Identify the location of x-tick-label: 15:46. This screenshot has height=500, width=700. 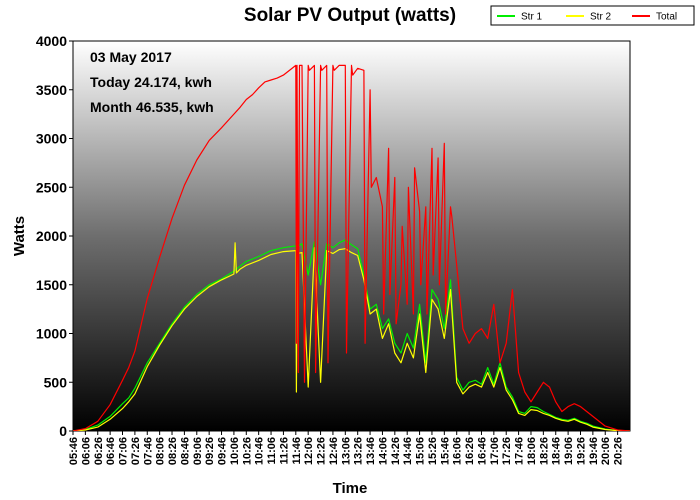
(445, 451).